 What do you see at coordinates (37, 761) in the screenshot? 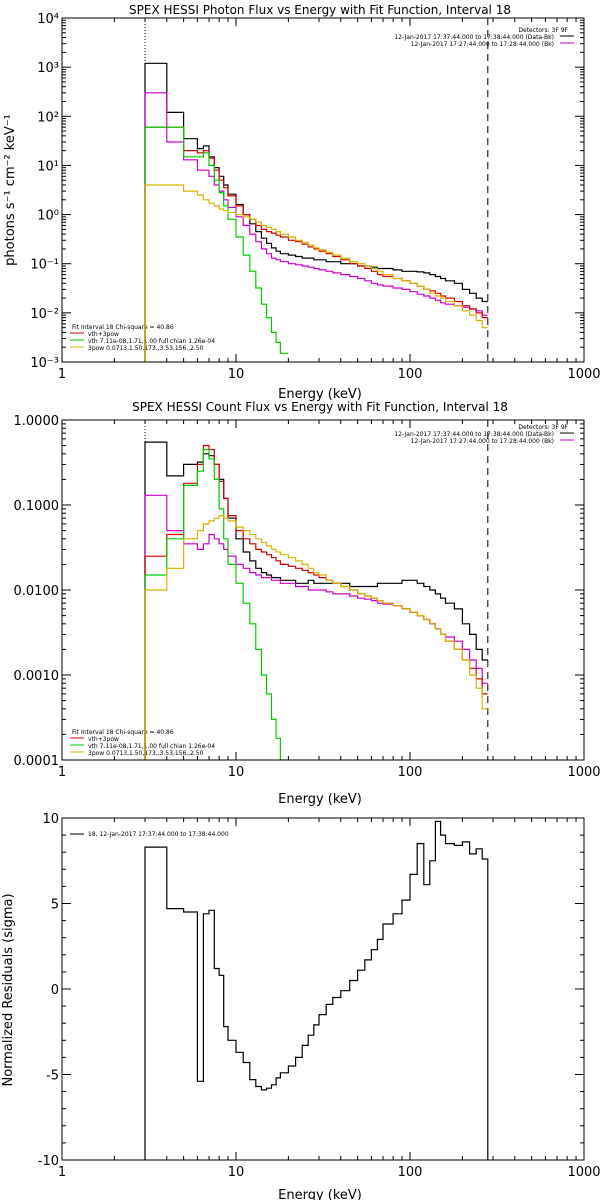
I see `y-tick-label: 0.0001` at bounding box center [37, 761].